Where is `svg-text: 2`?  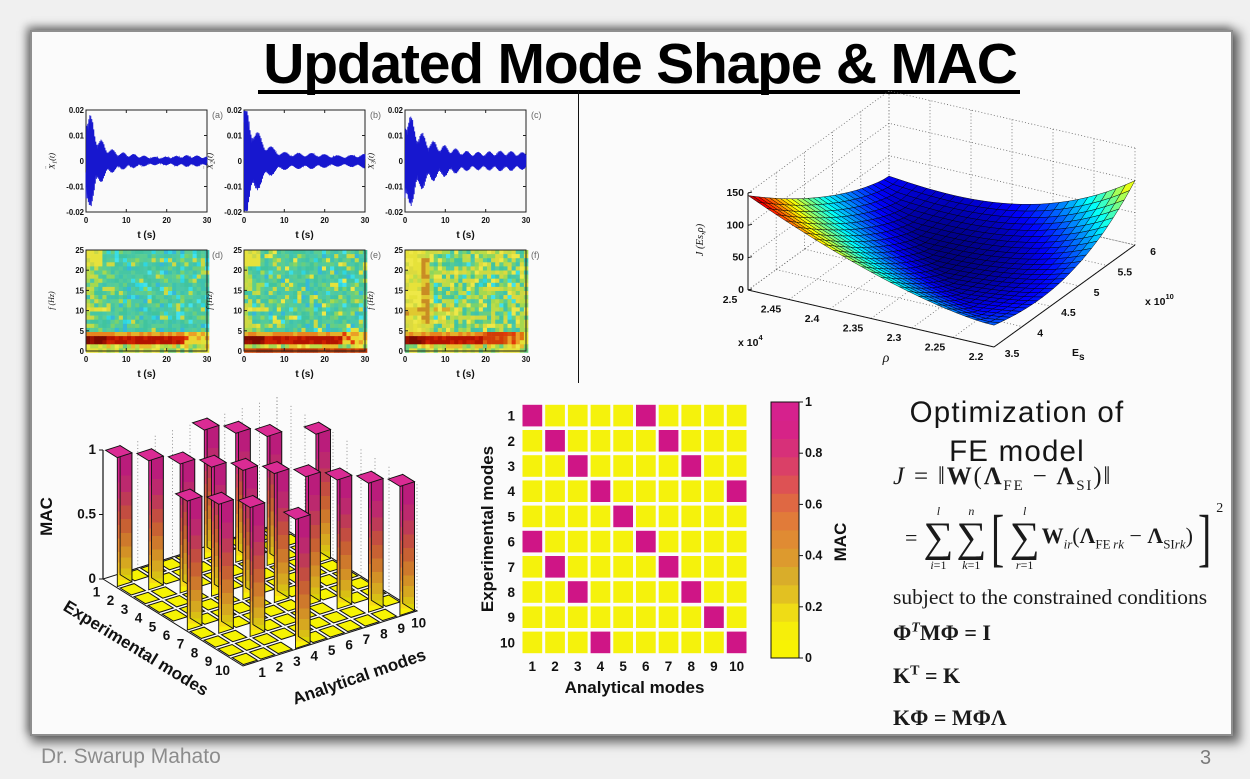 svg-text: 2 is located at coordinates (555, 666).